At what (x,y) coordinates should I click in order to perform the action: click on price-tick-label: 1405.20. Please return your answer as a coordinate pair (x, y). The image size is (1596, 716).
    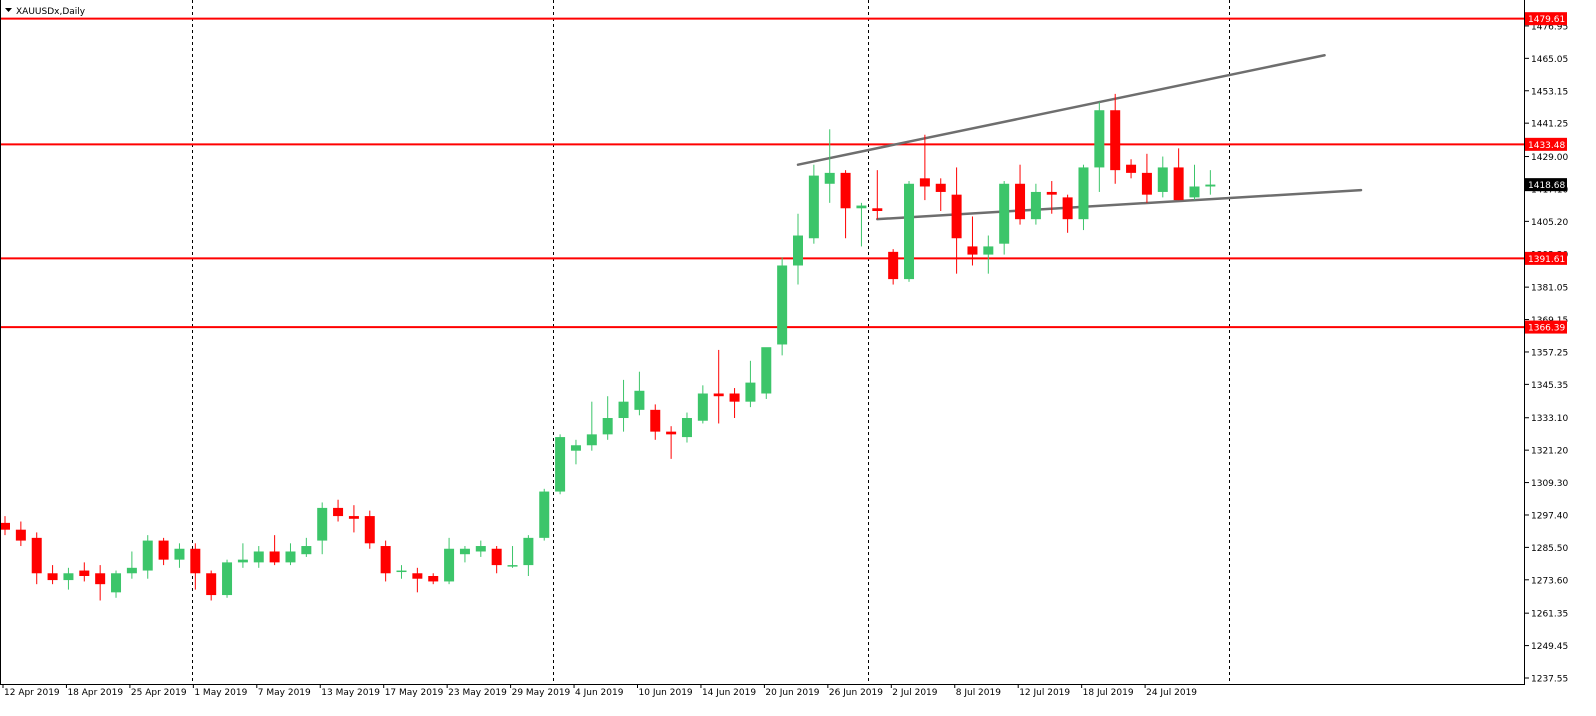
    Looking at the image, I should click on (1549, 223).